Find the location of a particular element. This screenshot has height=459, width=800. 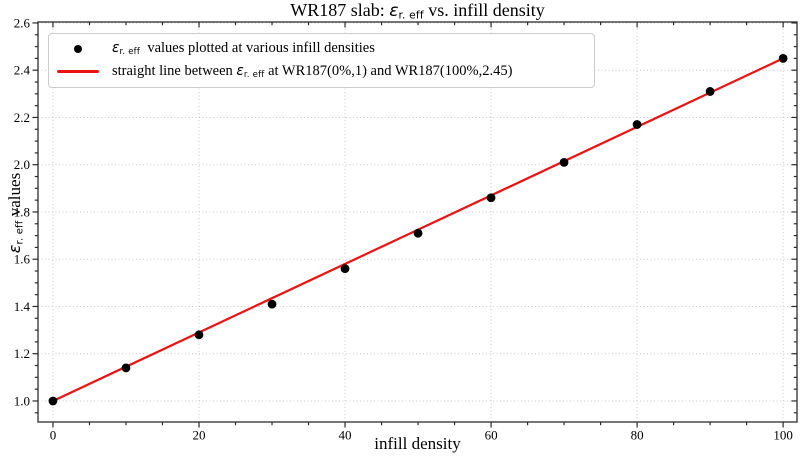

x-tick-label: 80 is located at coordinates (637, 435).